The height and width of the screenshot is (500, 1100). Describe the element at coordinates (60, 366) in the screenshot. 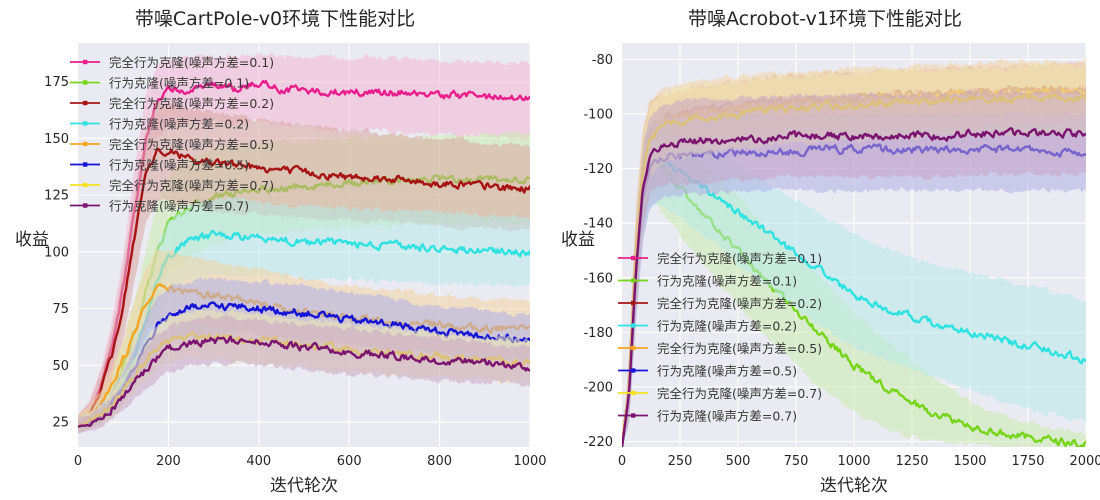

I see `y-tick-label: 50` at that location.